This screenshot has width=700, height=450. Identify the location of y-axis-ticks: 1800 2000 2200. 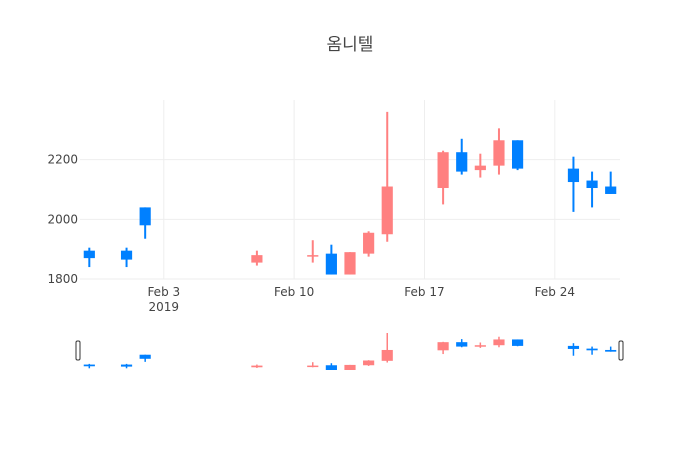
(62, 219).